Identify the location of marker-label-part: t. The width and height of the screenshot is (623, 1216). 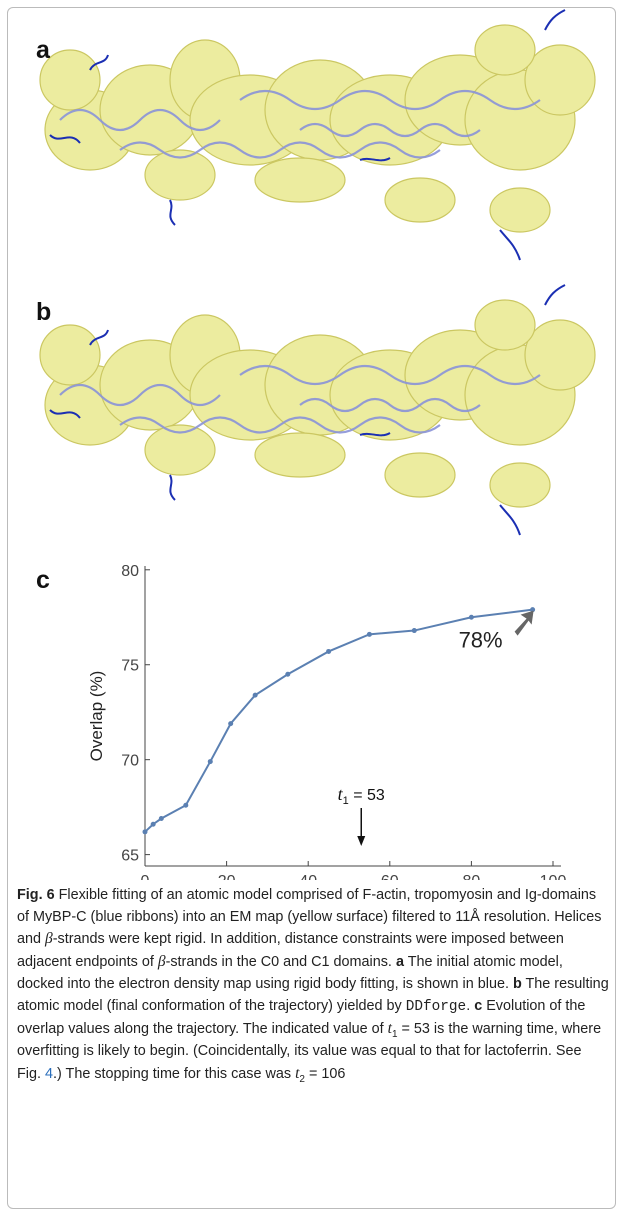
(341, 794).